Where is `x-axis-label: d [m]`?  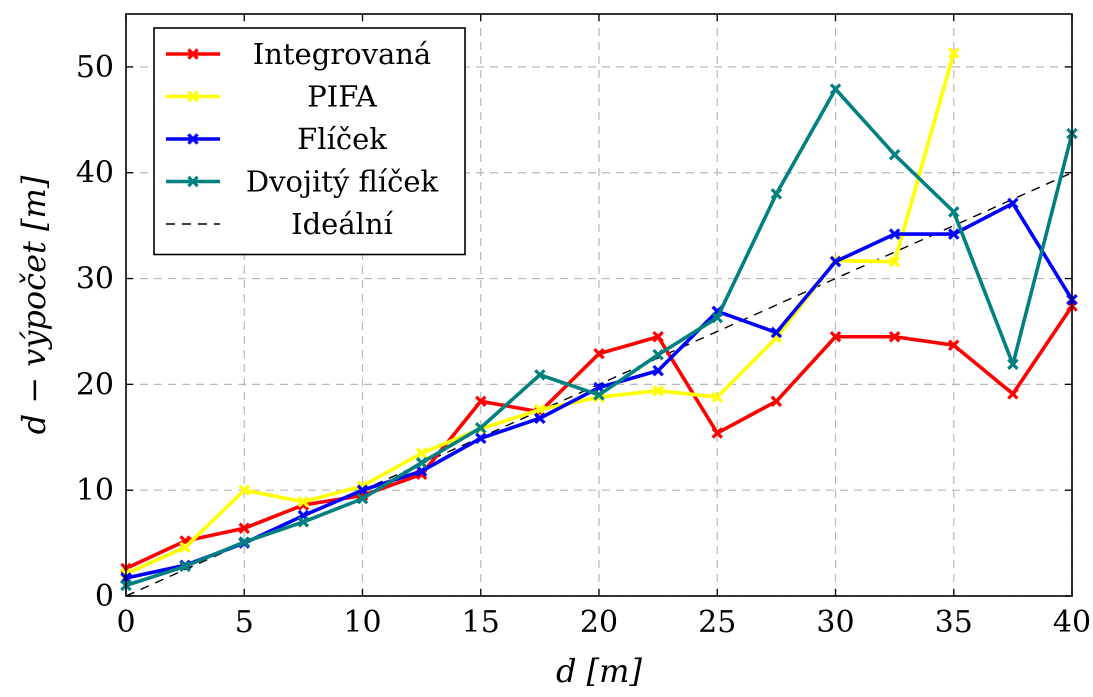 x-axis-label: d [m] is located at coordinates (599, 671).